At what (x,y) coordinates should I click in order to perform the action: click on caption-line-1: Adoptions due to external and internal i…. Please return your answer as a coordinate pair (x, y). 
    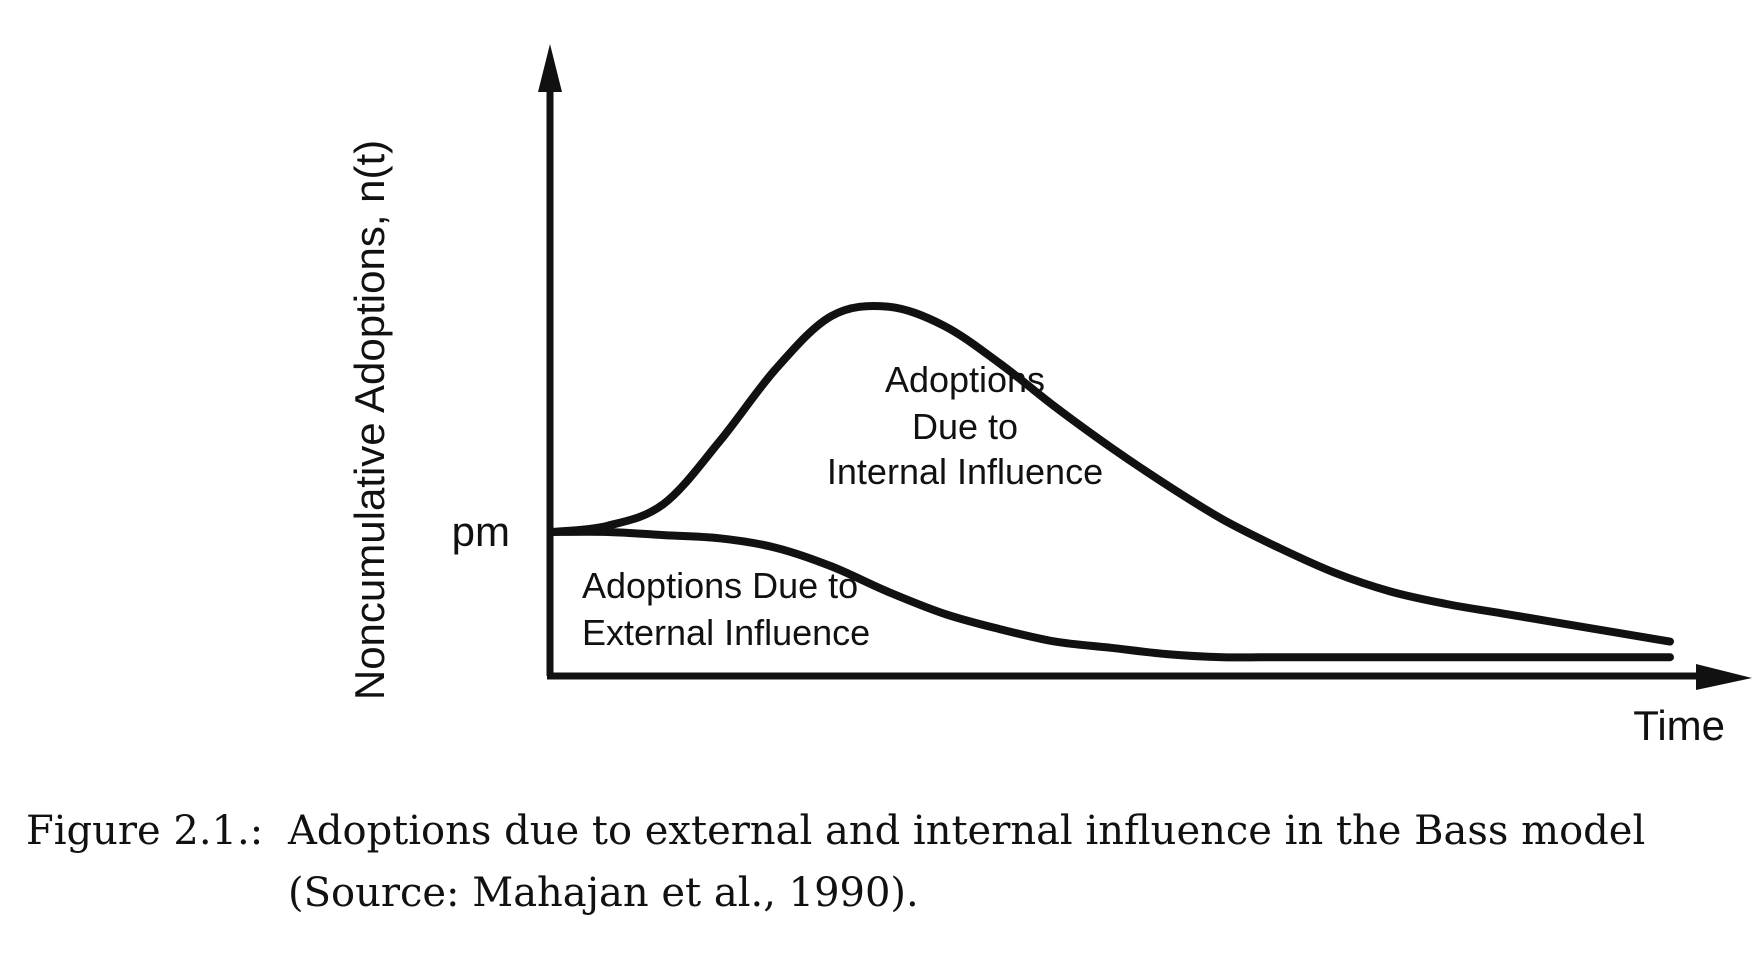
    Looking at the image, I should click on (967, 831).